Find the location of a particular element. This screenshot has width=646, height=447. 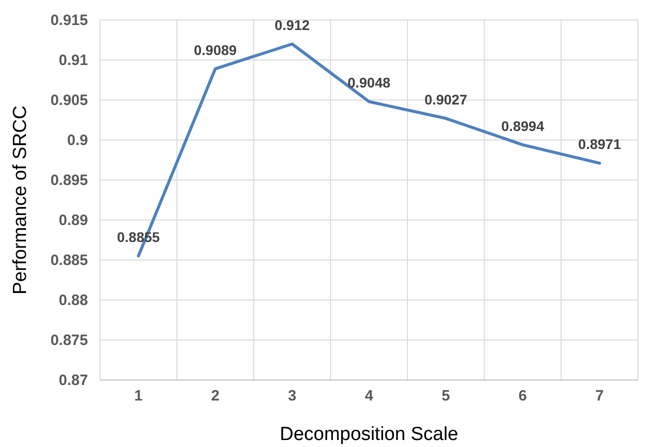

y-tick-label: 0.875 is located at coordinates (69, 340).